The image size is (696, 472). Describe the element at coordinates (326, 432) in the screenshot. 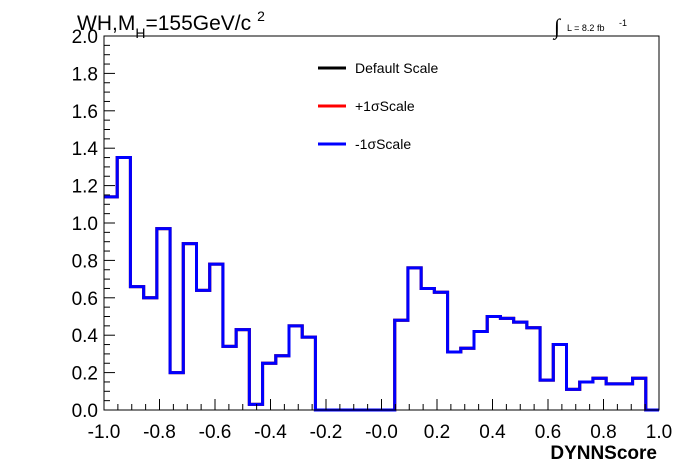

I see `x-tick-label: -0.2` at that location.